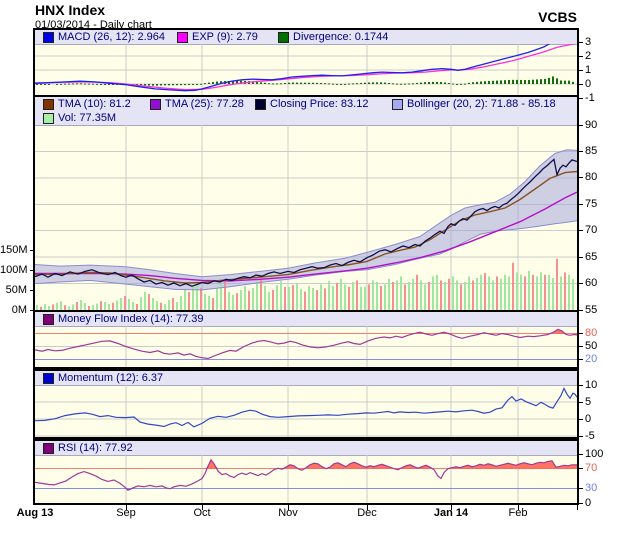  Describe the element at coordinates (260, 104) in the screenshot. I see `close-swatch` at that location.